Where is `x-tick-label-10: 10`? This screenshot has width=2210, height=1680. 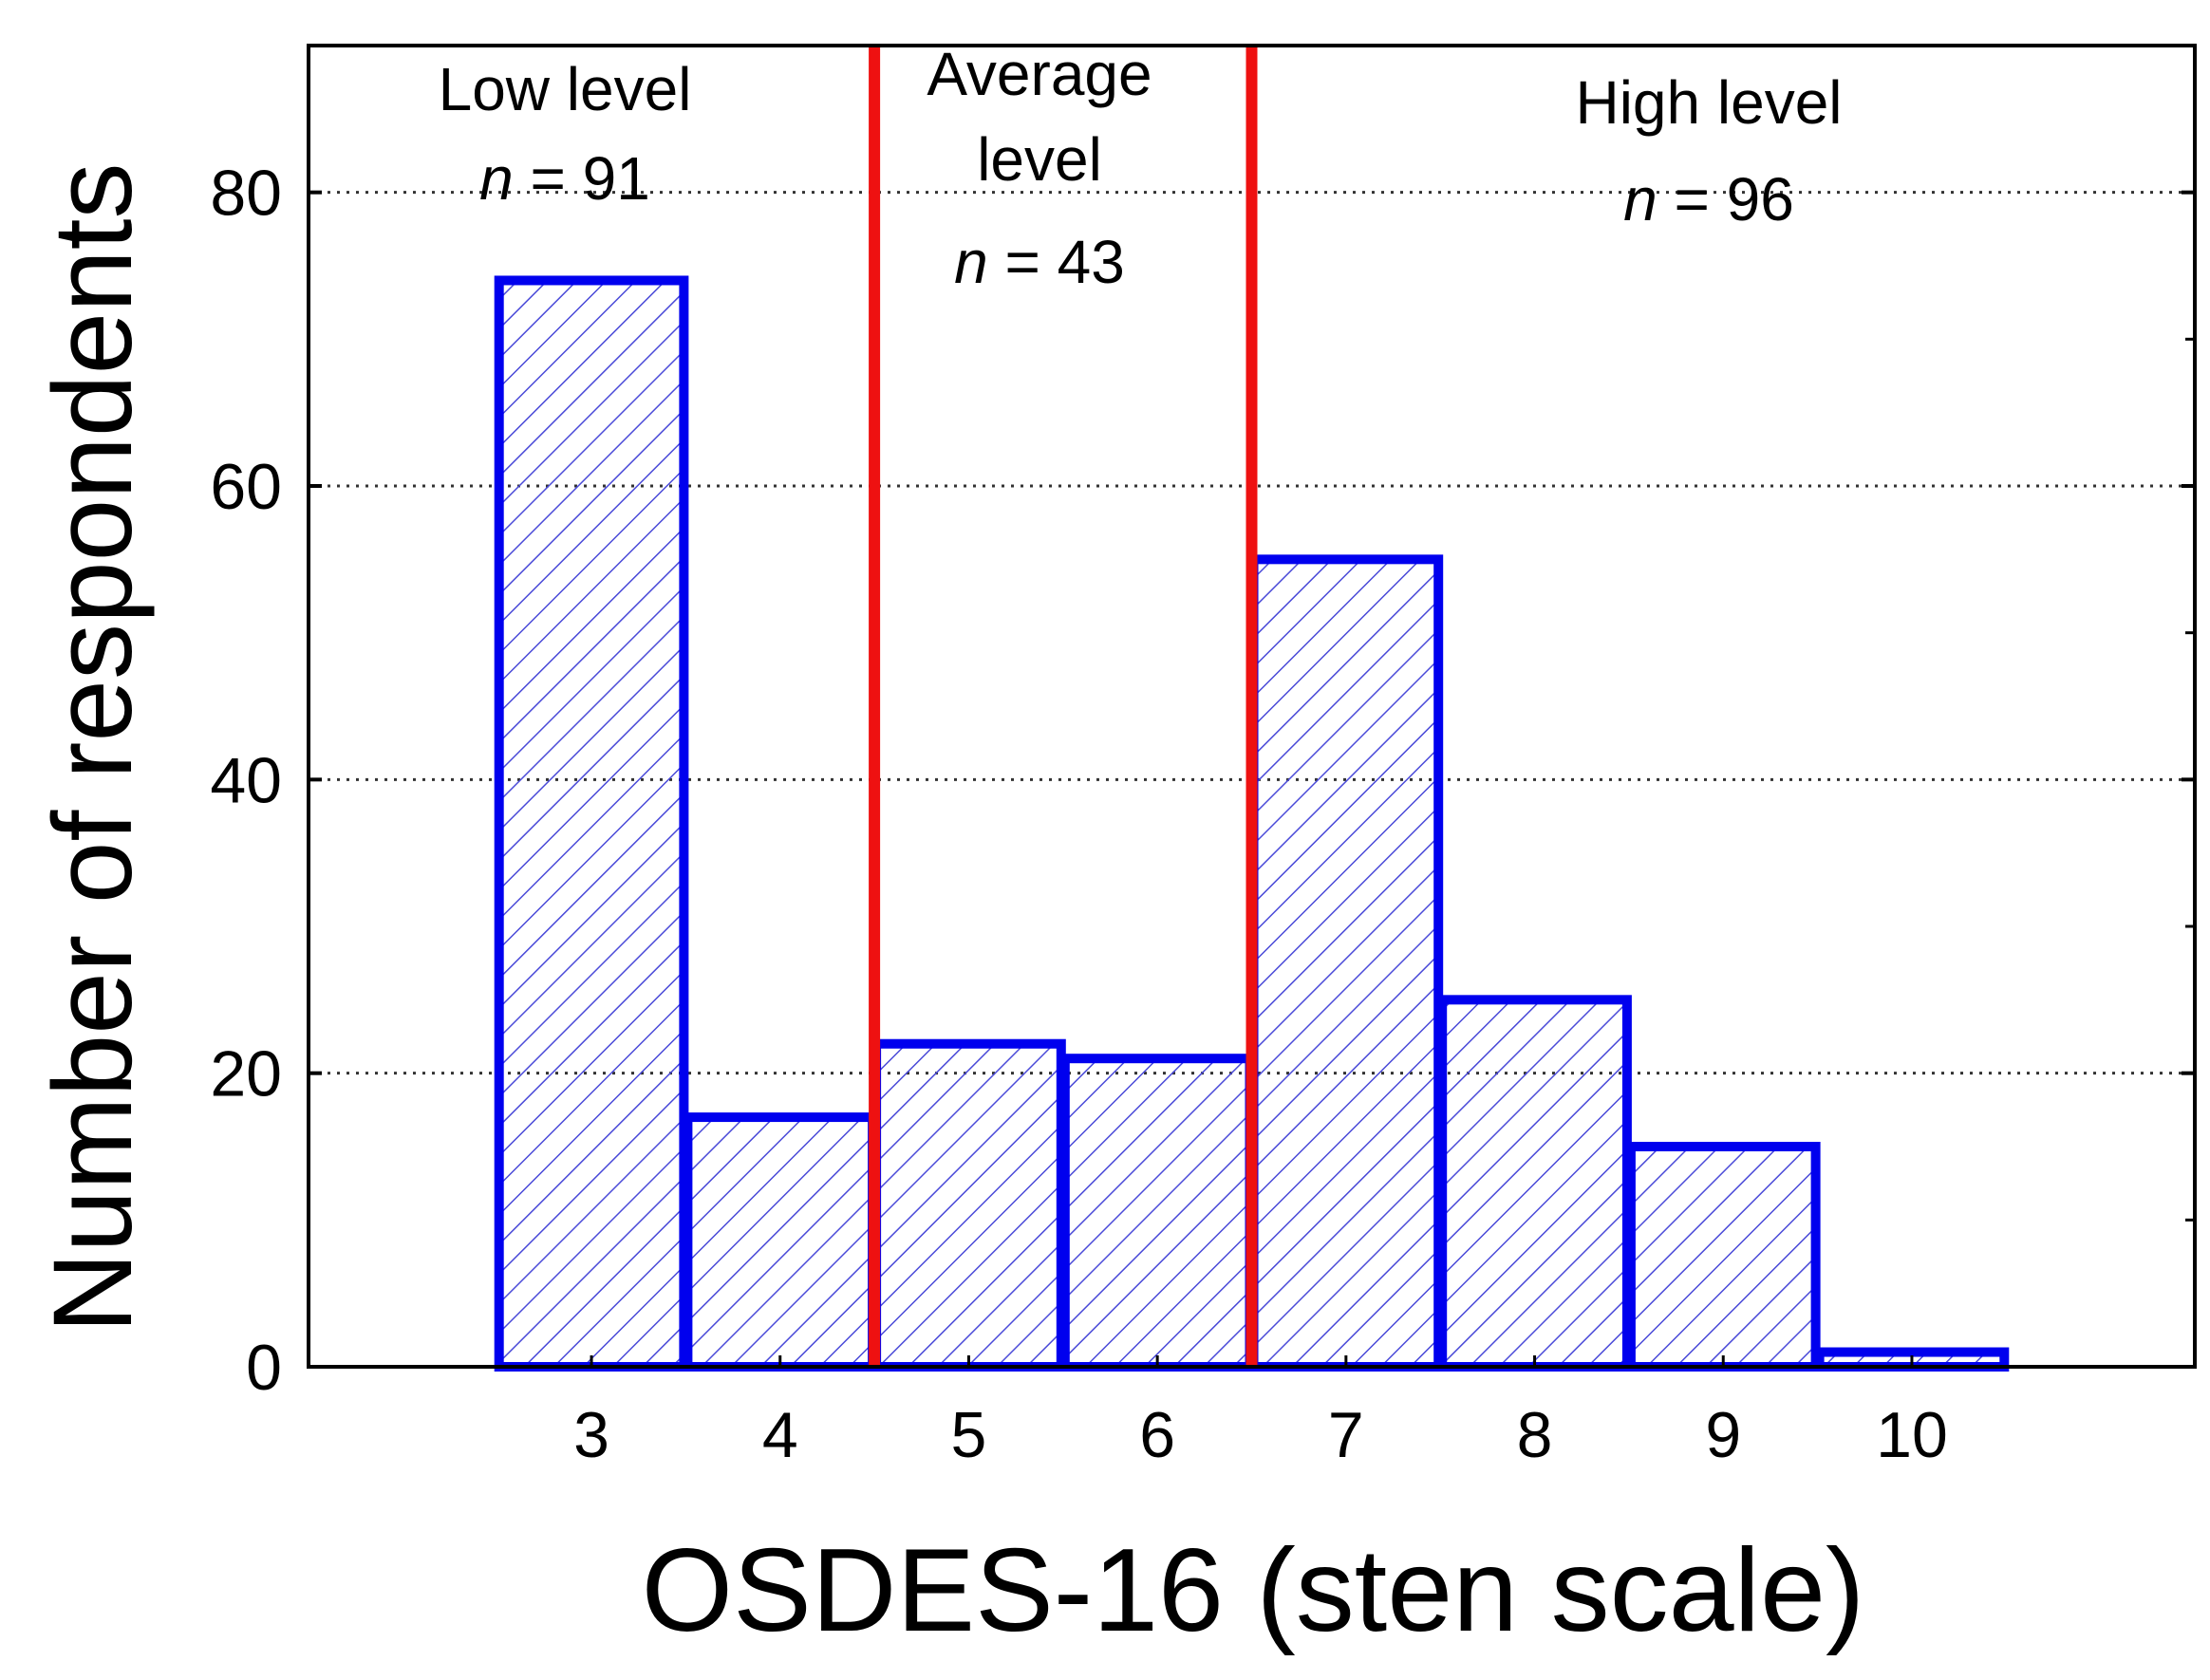 x-tick-label-10: 10 is located at coordinates (1912, 1435).